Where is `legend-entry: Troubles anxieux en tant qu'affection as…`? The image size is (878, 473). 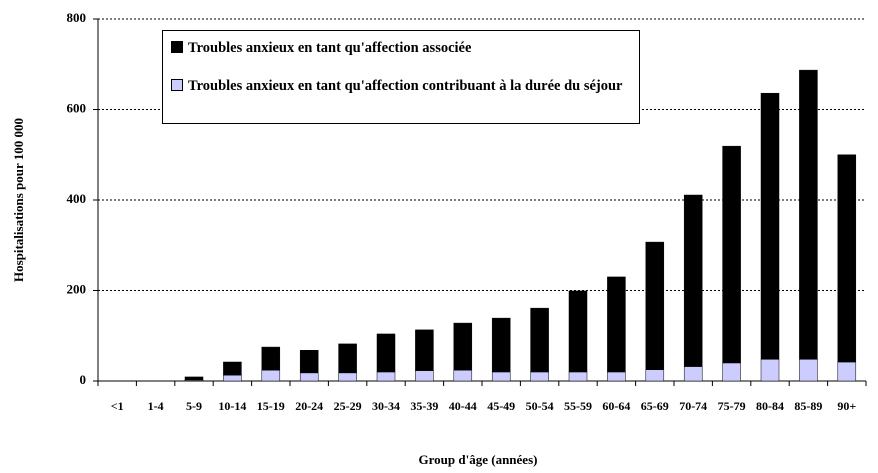
legend-entry: Troubles anxieux en tant qu'affection as… is located at coordinates (401, 48).